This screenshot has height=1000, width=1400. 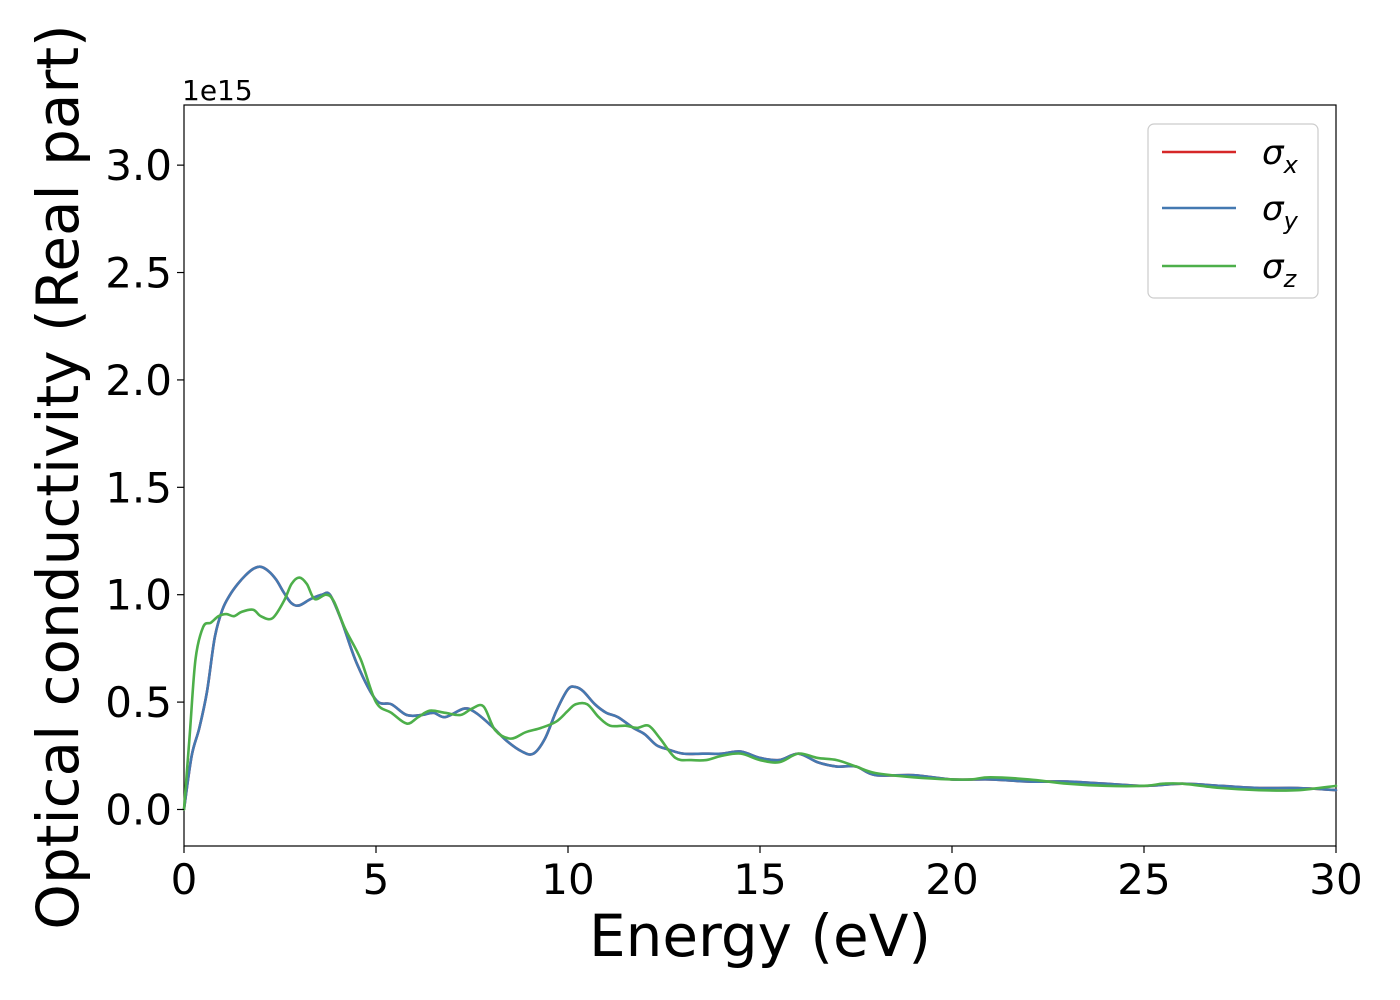 What do you see at coordinates (759, 879) in the screenshot?
I see `x-tick-label: 15` at bounding box center [759, 879].